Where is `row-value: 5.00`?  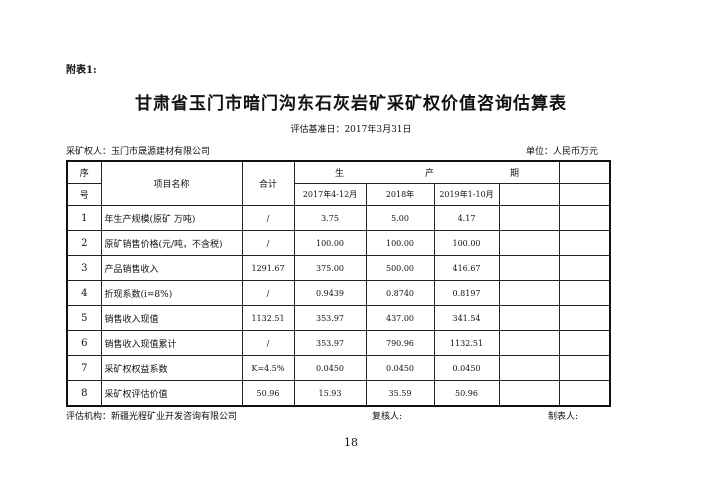 row-value: 5.00 is located at coordinates (400, 218).